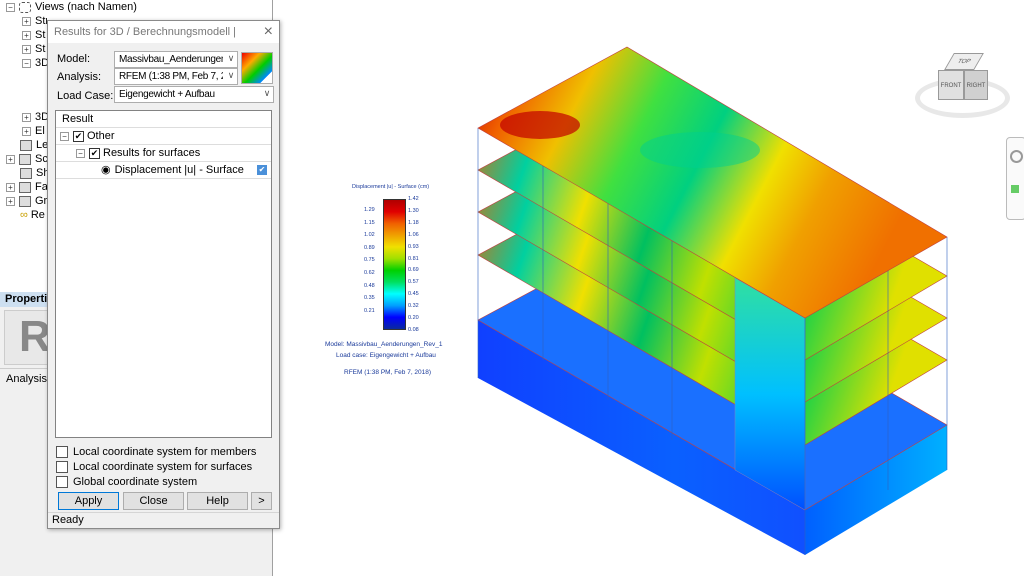 Image resolution: width=1024 pixels, height=576 pixels. Describe the element at coordinates (41, 21) in the screenshot. I see `tree-item-label: Structural Plans (Deckenpläne)` at that location.